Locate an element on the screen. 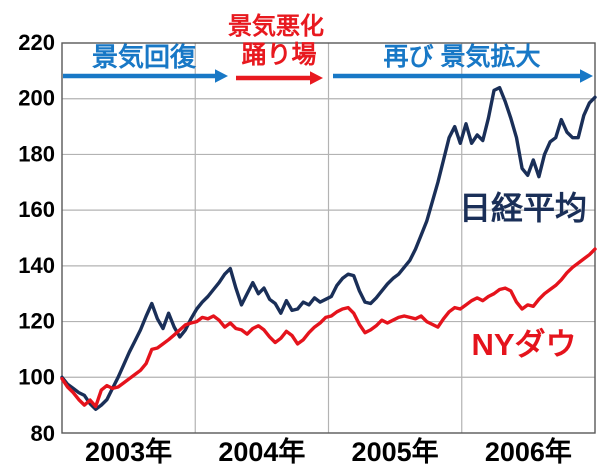  phase-annotations: 景気回復 景気悪化 踊り場 再び 景気拡大 is located at coordinates (316, 42).